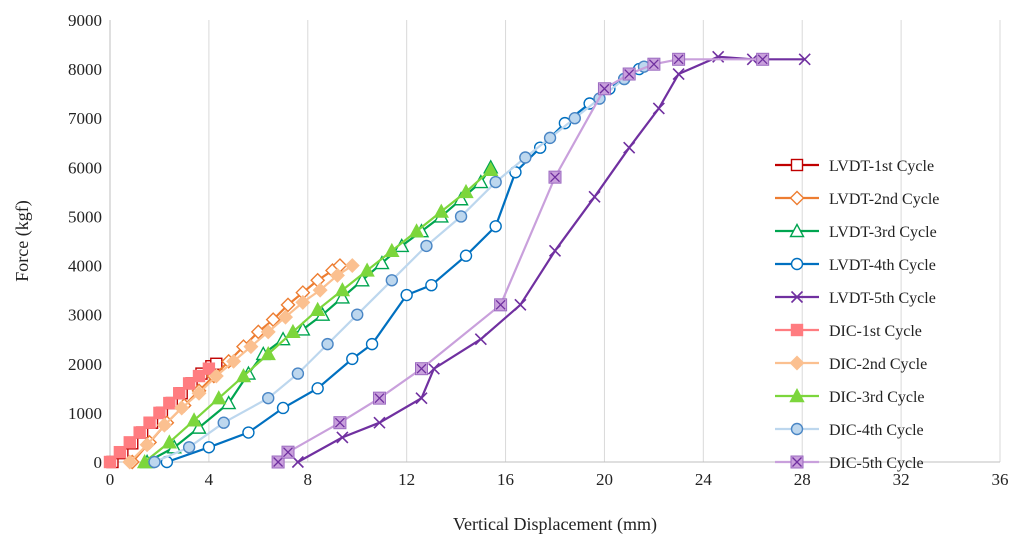  What do you see at coordinates (878, 364) in the screenshot?
I see `legend-label: DIC-2nd Cycle` at bounding box center [878, 364].